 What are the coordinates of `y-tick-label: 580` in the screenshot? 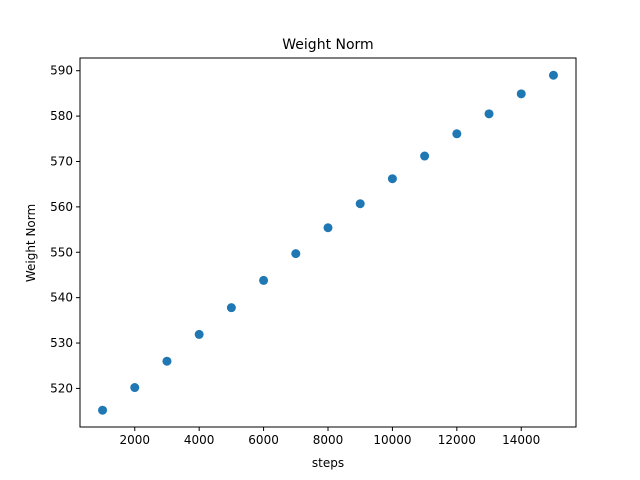 It's located at (61, 116).